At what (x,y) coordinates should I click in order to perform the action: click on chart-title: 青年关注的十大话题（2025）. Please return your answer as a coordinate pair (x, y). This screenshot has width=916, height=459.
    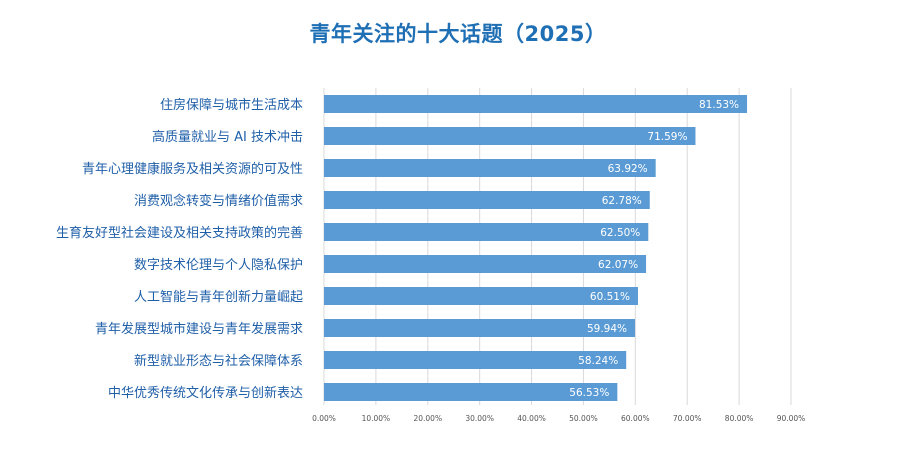
    Looking at the image, I should click on (458, 34).